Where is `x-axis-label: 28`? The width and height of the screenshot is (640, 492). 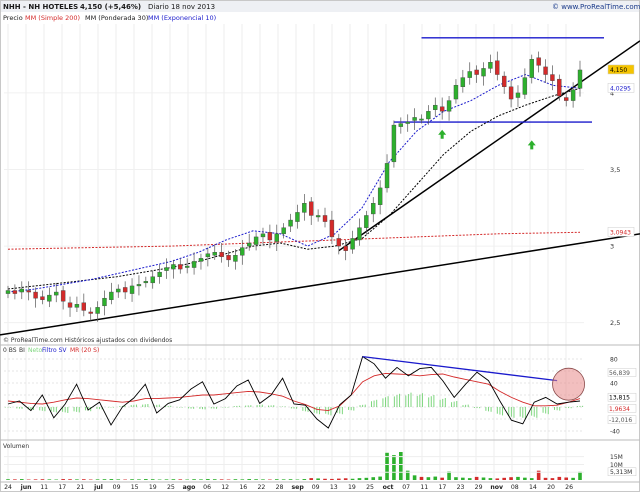 x-axis-label: 28 is located at coordinates (280, 487).